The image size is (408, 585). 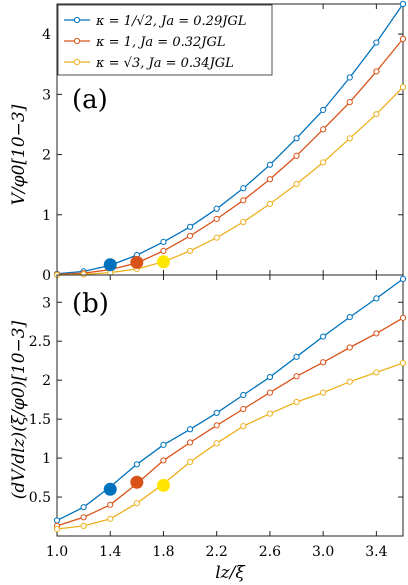 I want to click on panel-b-x-tick-label: 3.0, so click(x=323, y=552).